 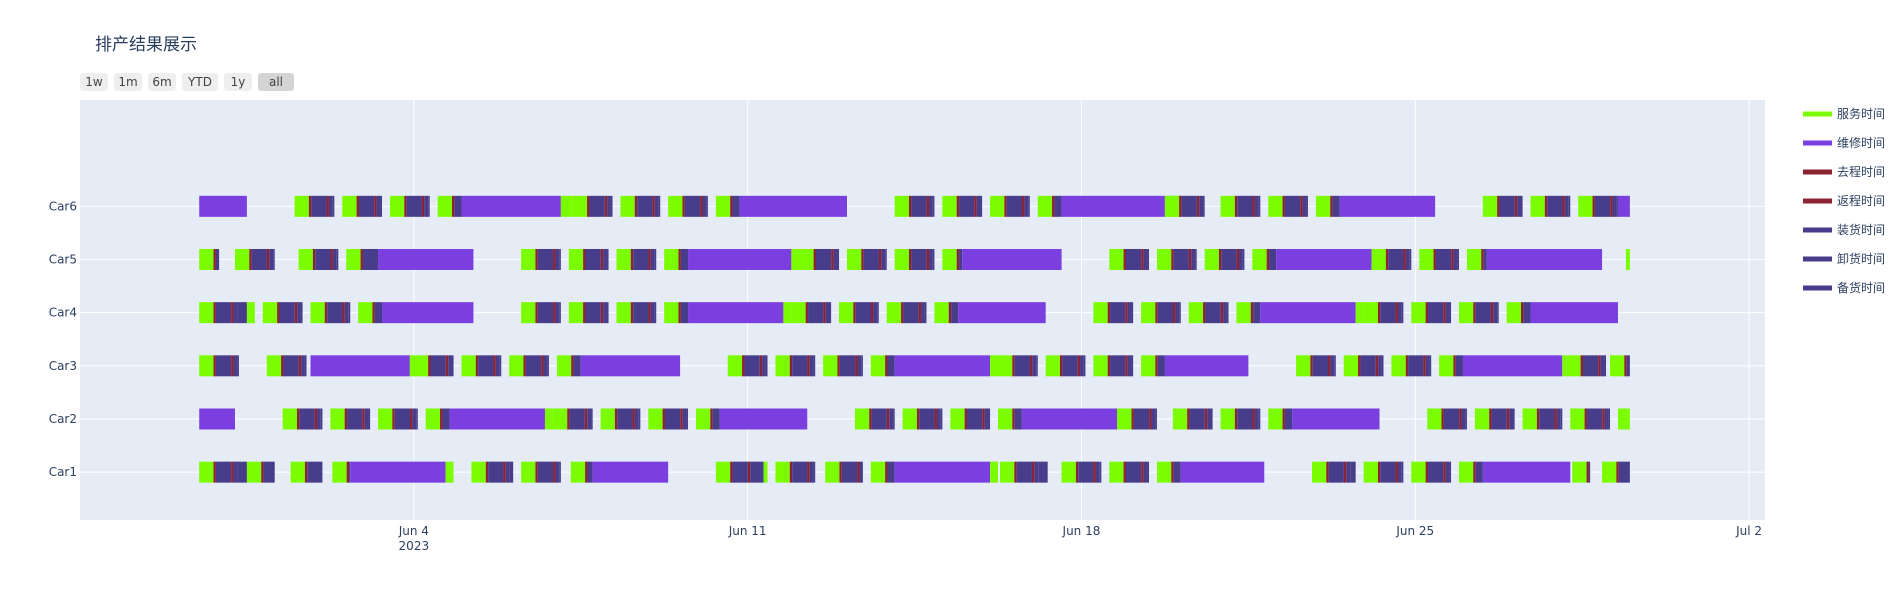 What do you see at coordinates (200, 82) in the screenshot?
I see `range-button-ytd: YTD` at bounding box center [200, 82].